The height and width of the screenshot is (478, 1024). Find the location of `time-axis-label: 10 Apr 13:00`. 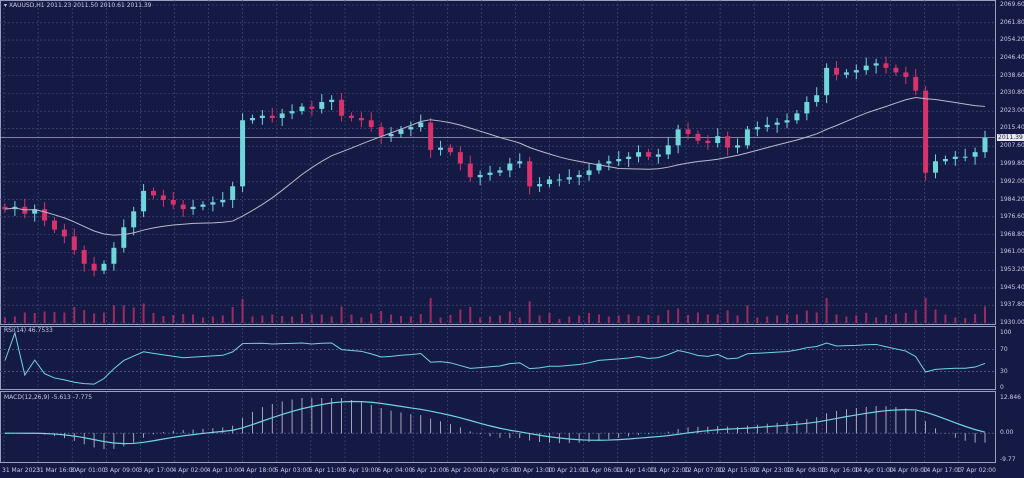

time-axis-label: 10 Apr 13:00 is located at coordinates (533, 470).